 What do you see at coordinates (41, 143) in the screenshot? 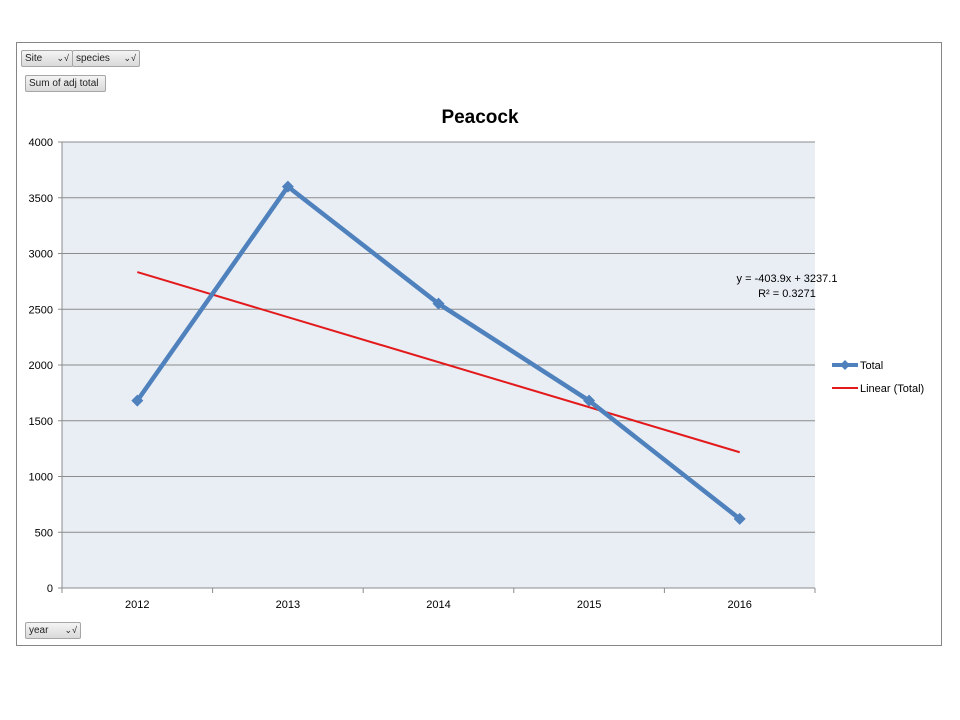
I see `y-tick-label: 4000` at bounding box center [41, 143].